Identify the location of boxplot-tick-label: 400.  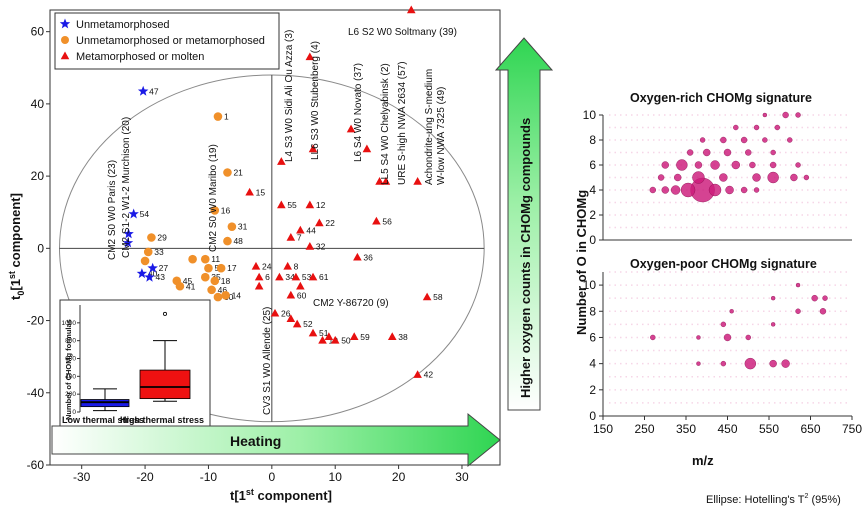
(70, 376).